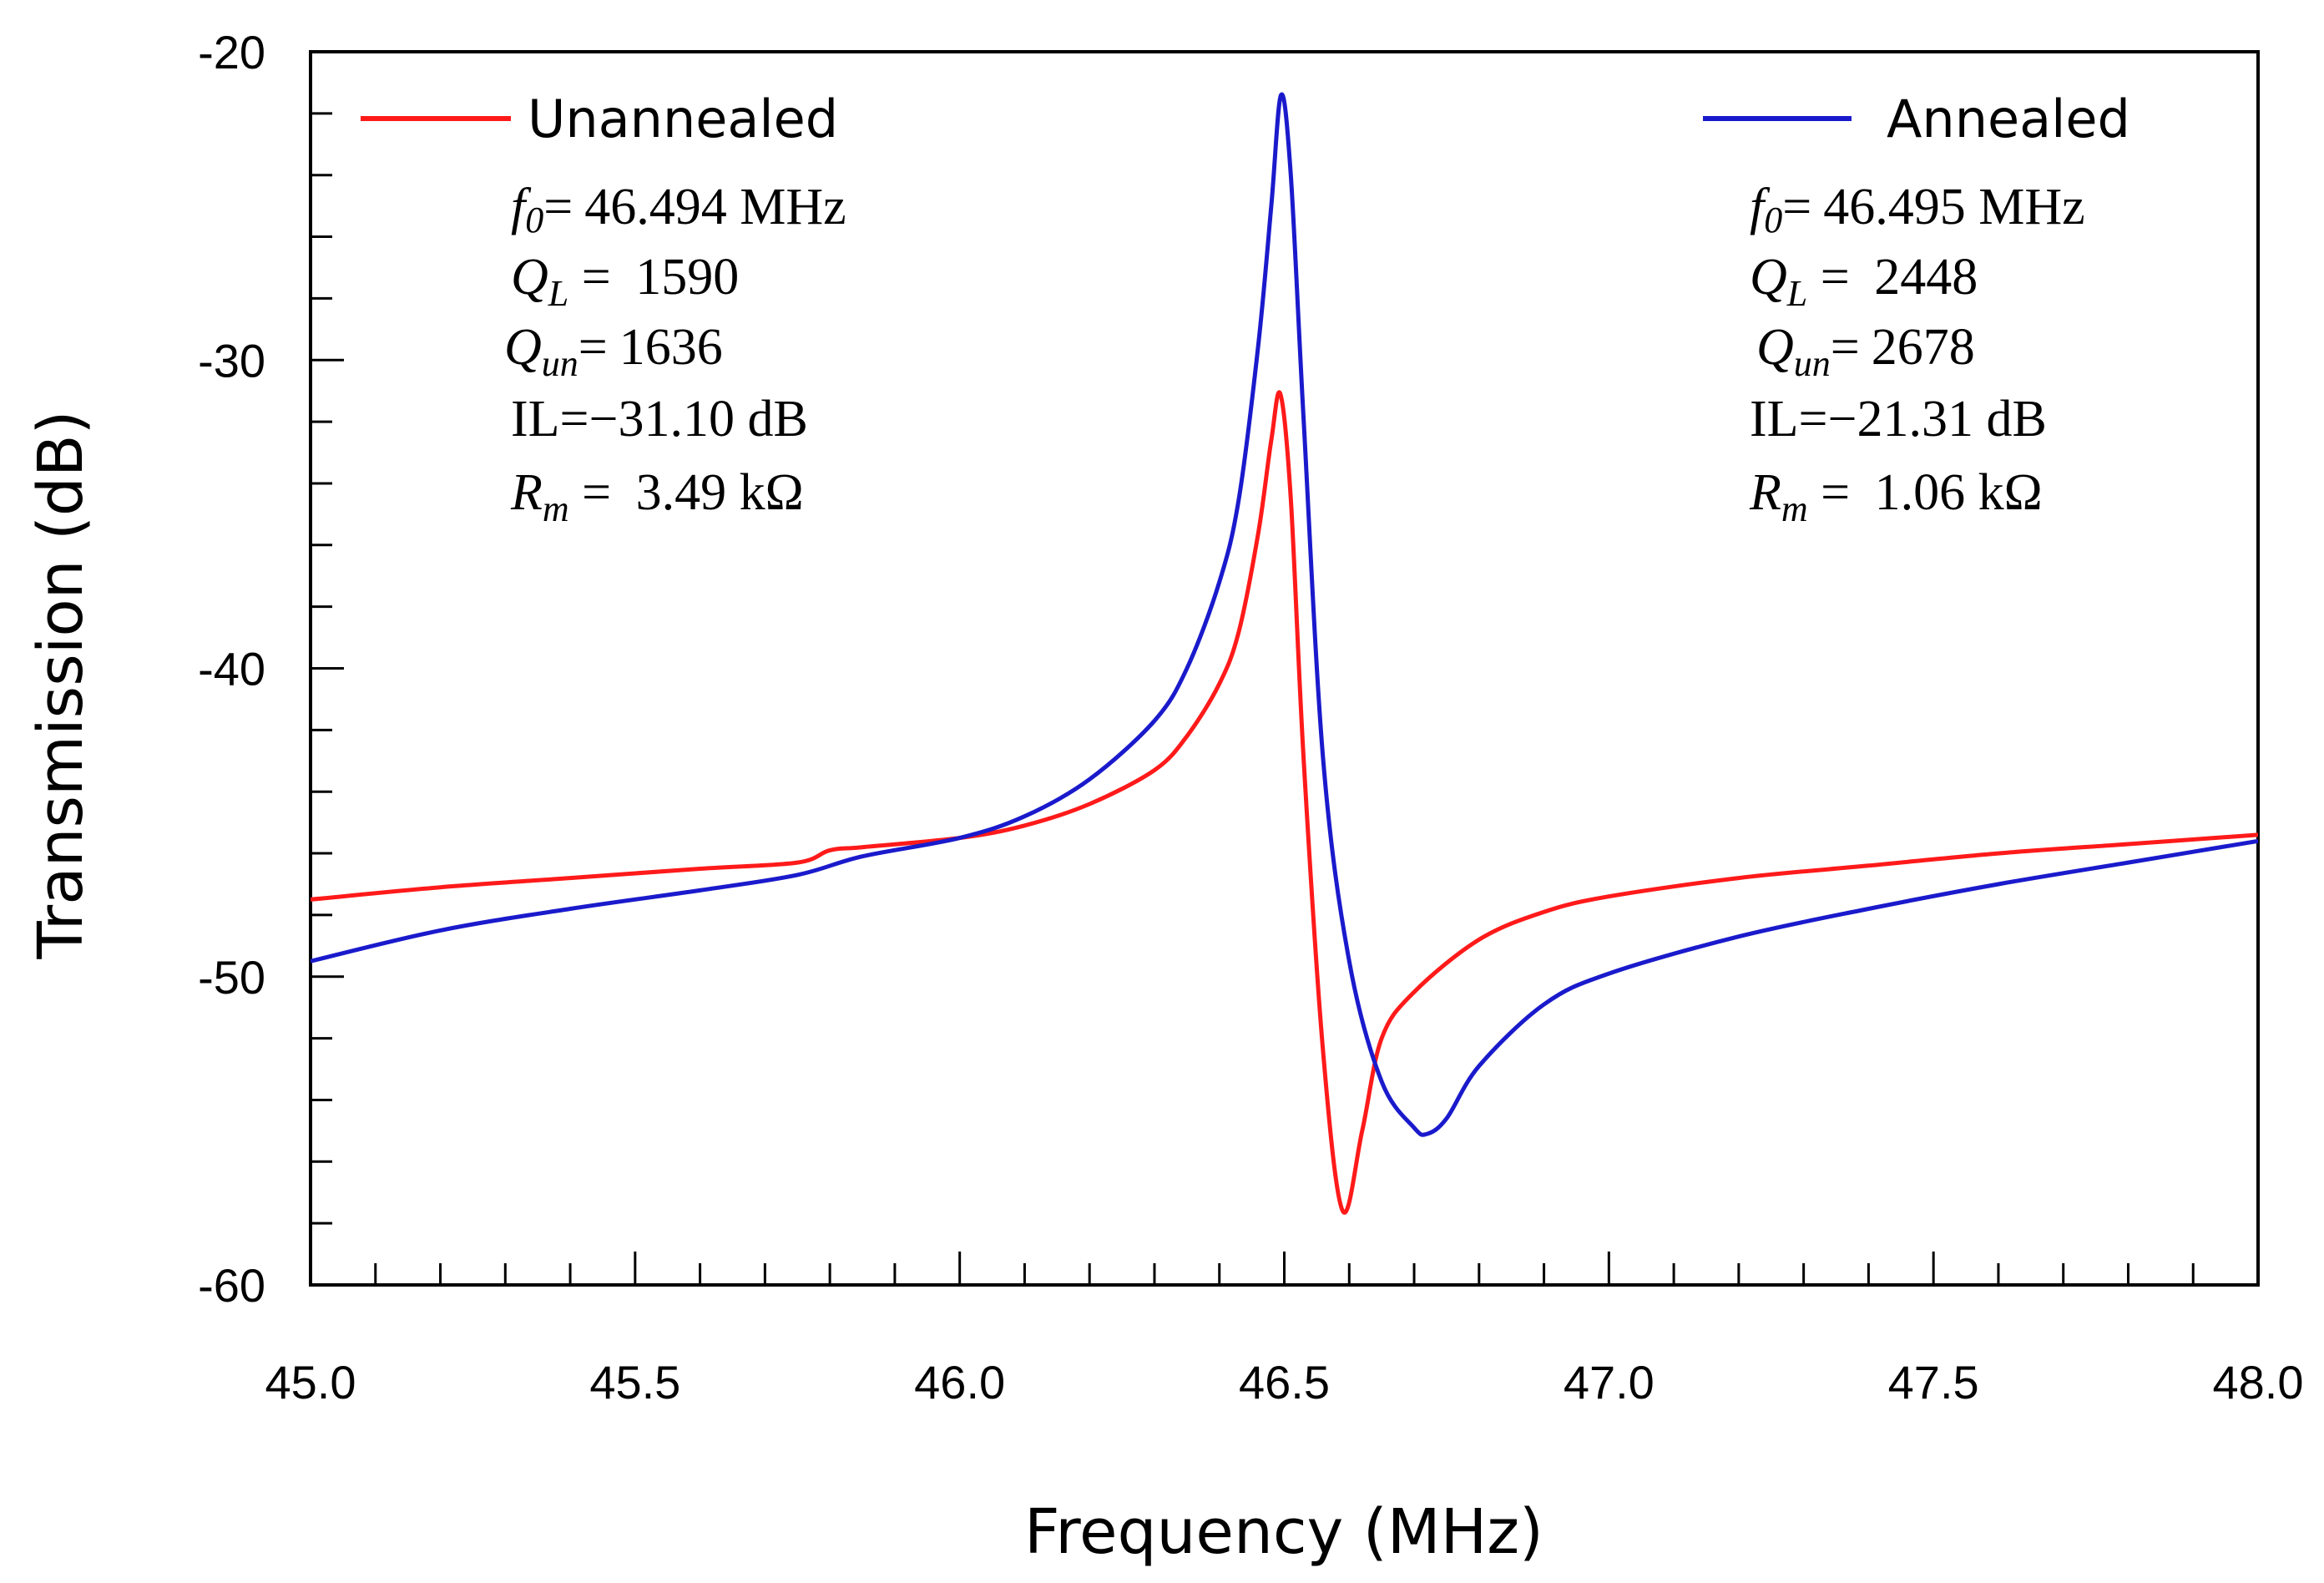 This screenshot has height=1583, width=2324. I want to click on annotation-il: IL=−21.31 dB, so click(1898, 420).